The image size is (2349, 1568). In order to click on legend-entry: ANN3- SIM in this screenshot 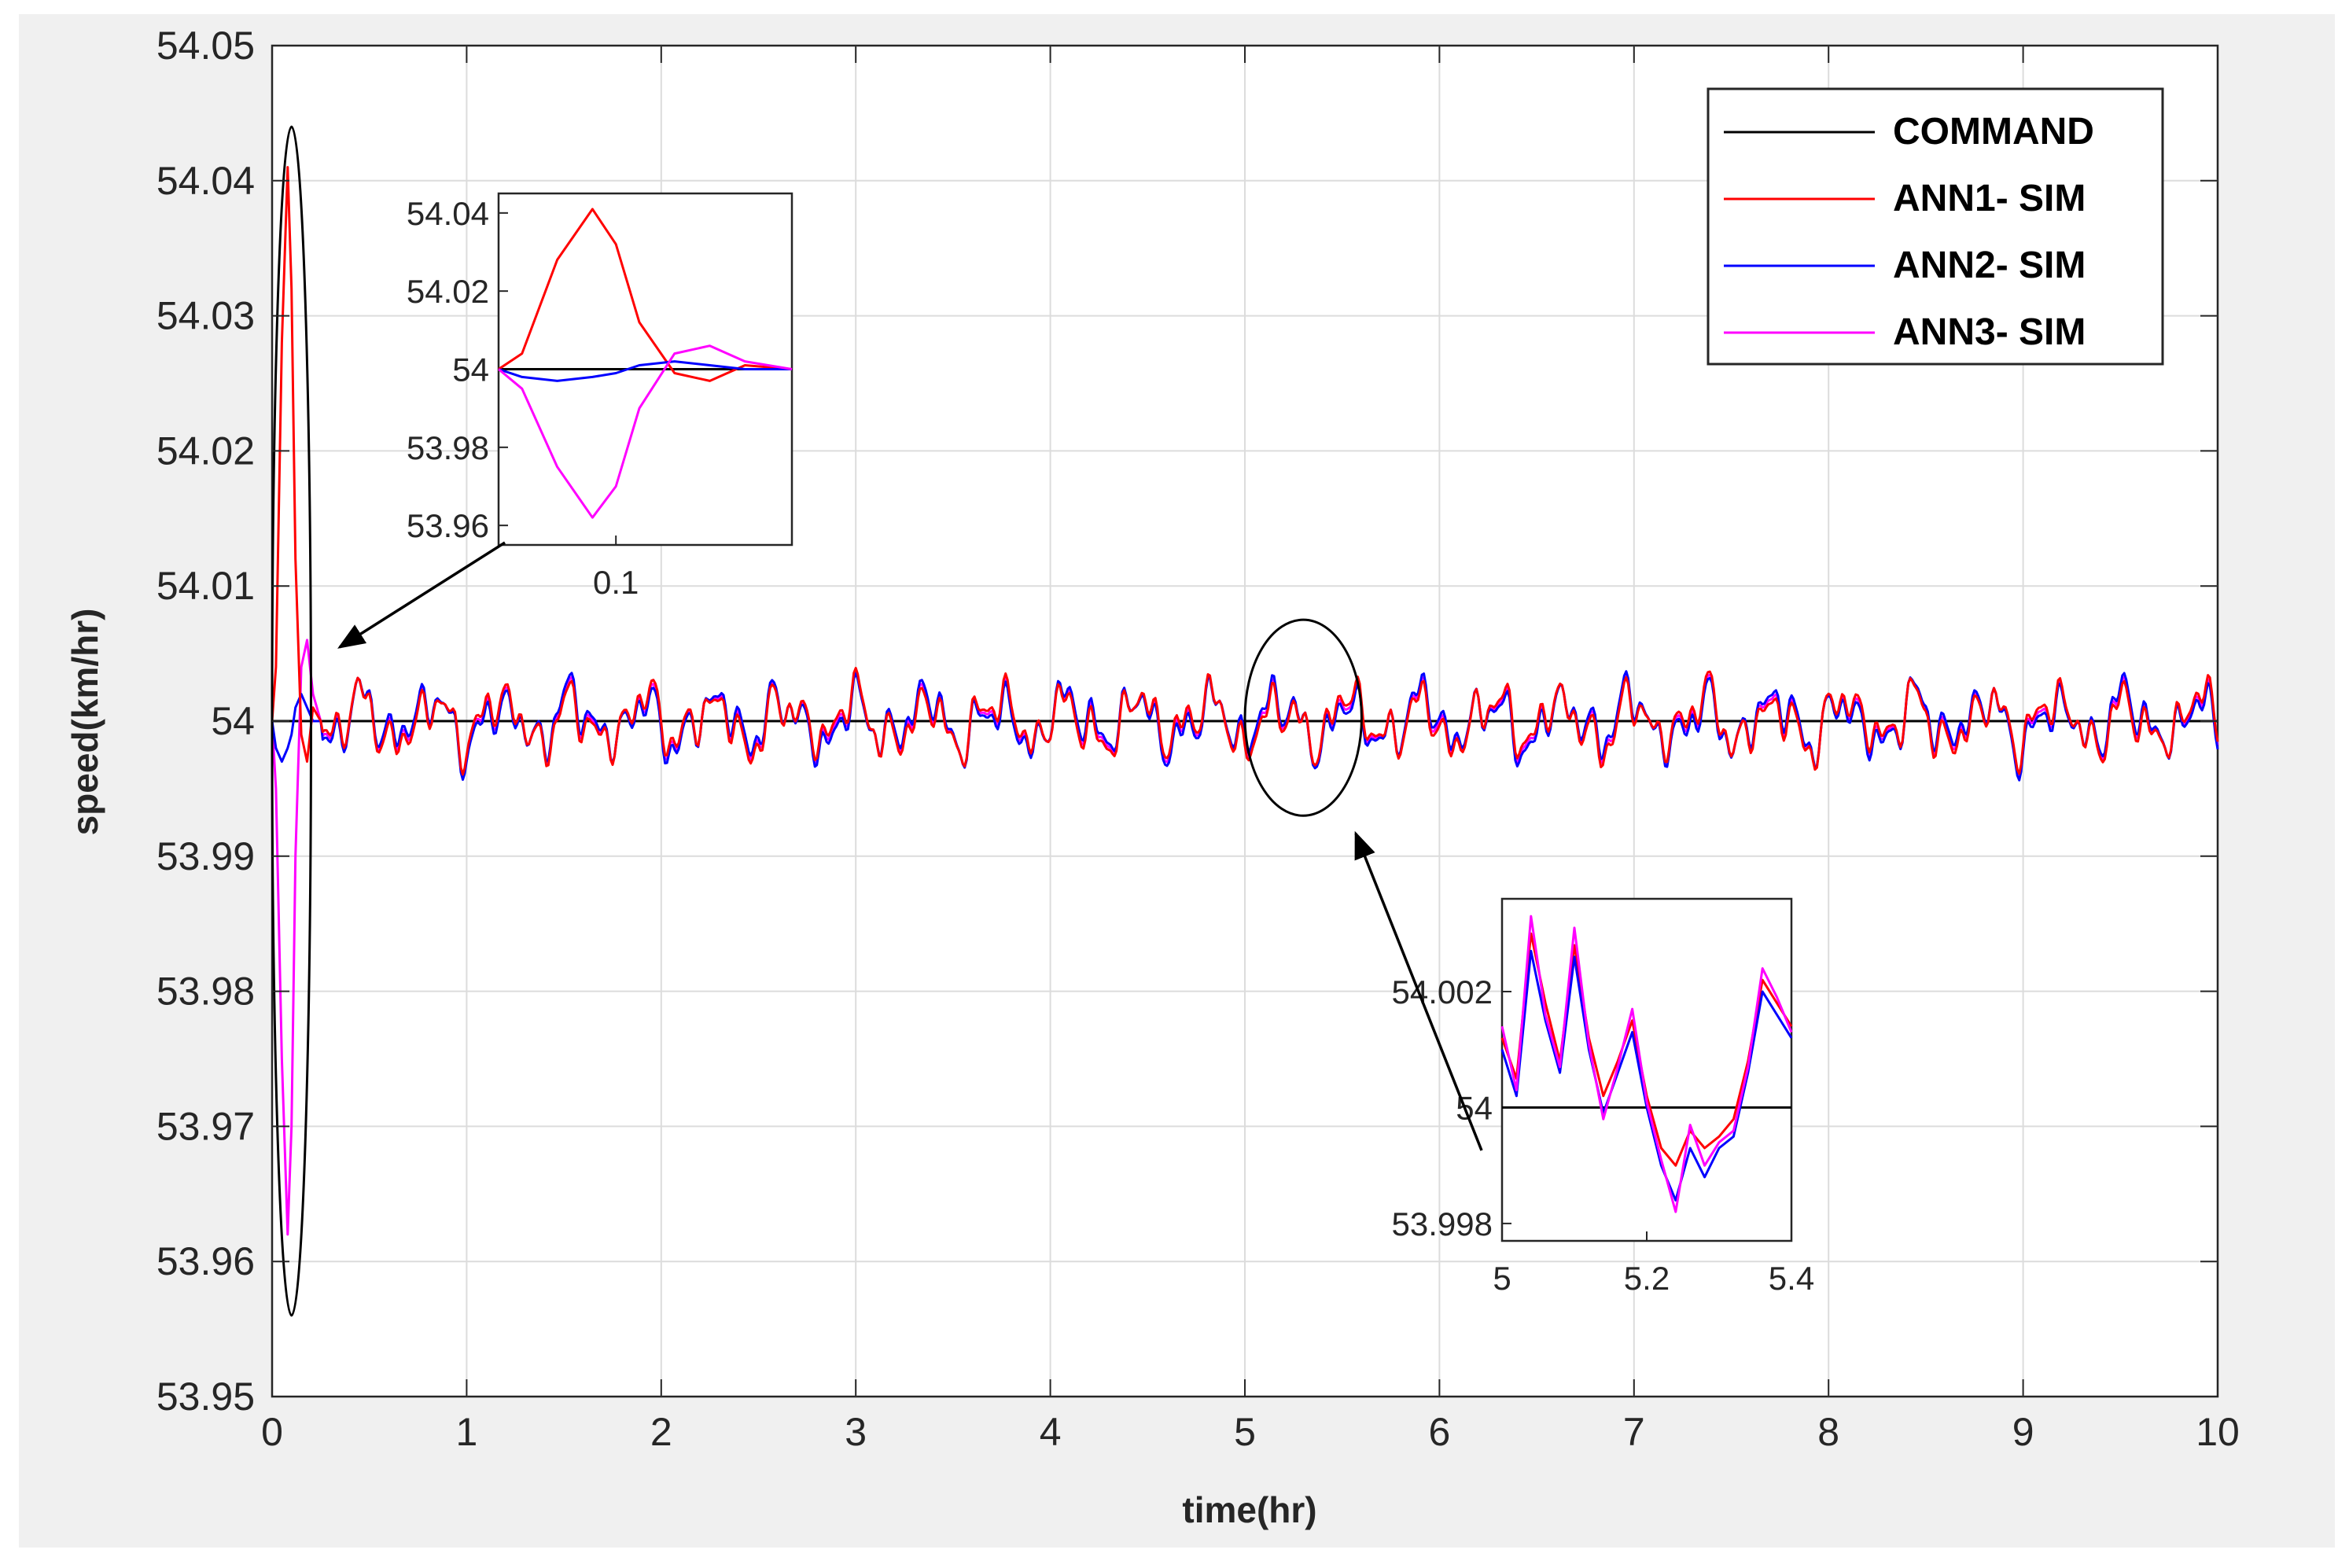, I will do `click(1905, 332)`.